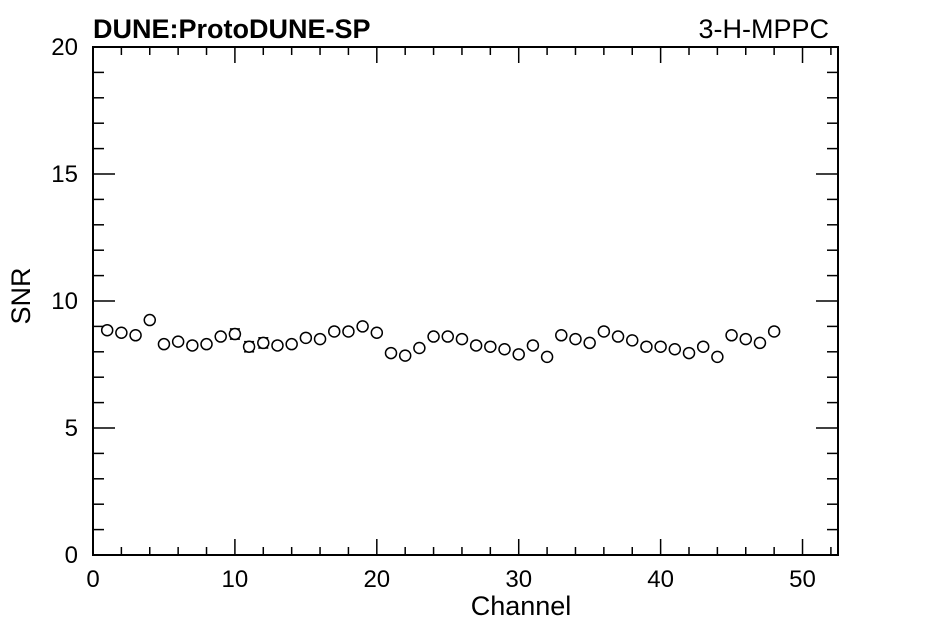 This screenshot has width=932, height=634. What do you see at coordinates (232, 29) in the screenshot?
I see `chart-title: DUNE:ProtoDUNE-SP` at bounding box center [232, 29].